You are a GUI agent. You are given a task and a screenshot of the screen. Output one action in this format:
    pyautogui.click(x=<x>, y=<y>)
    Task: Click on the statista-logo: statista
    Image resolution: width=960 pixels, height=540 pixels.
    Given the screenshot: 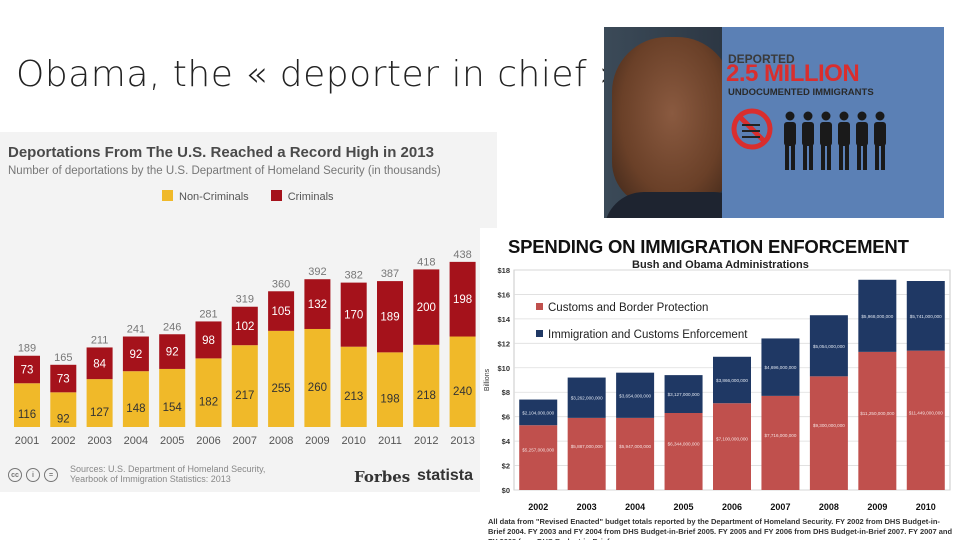 What is the action you would take?
    pyautogui.click(x=445, y=475)
    